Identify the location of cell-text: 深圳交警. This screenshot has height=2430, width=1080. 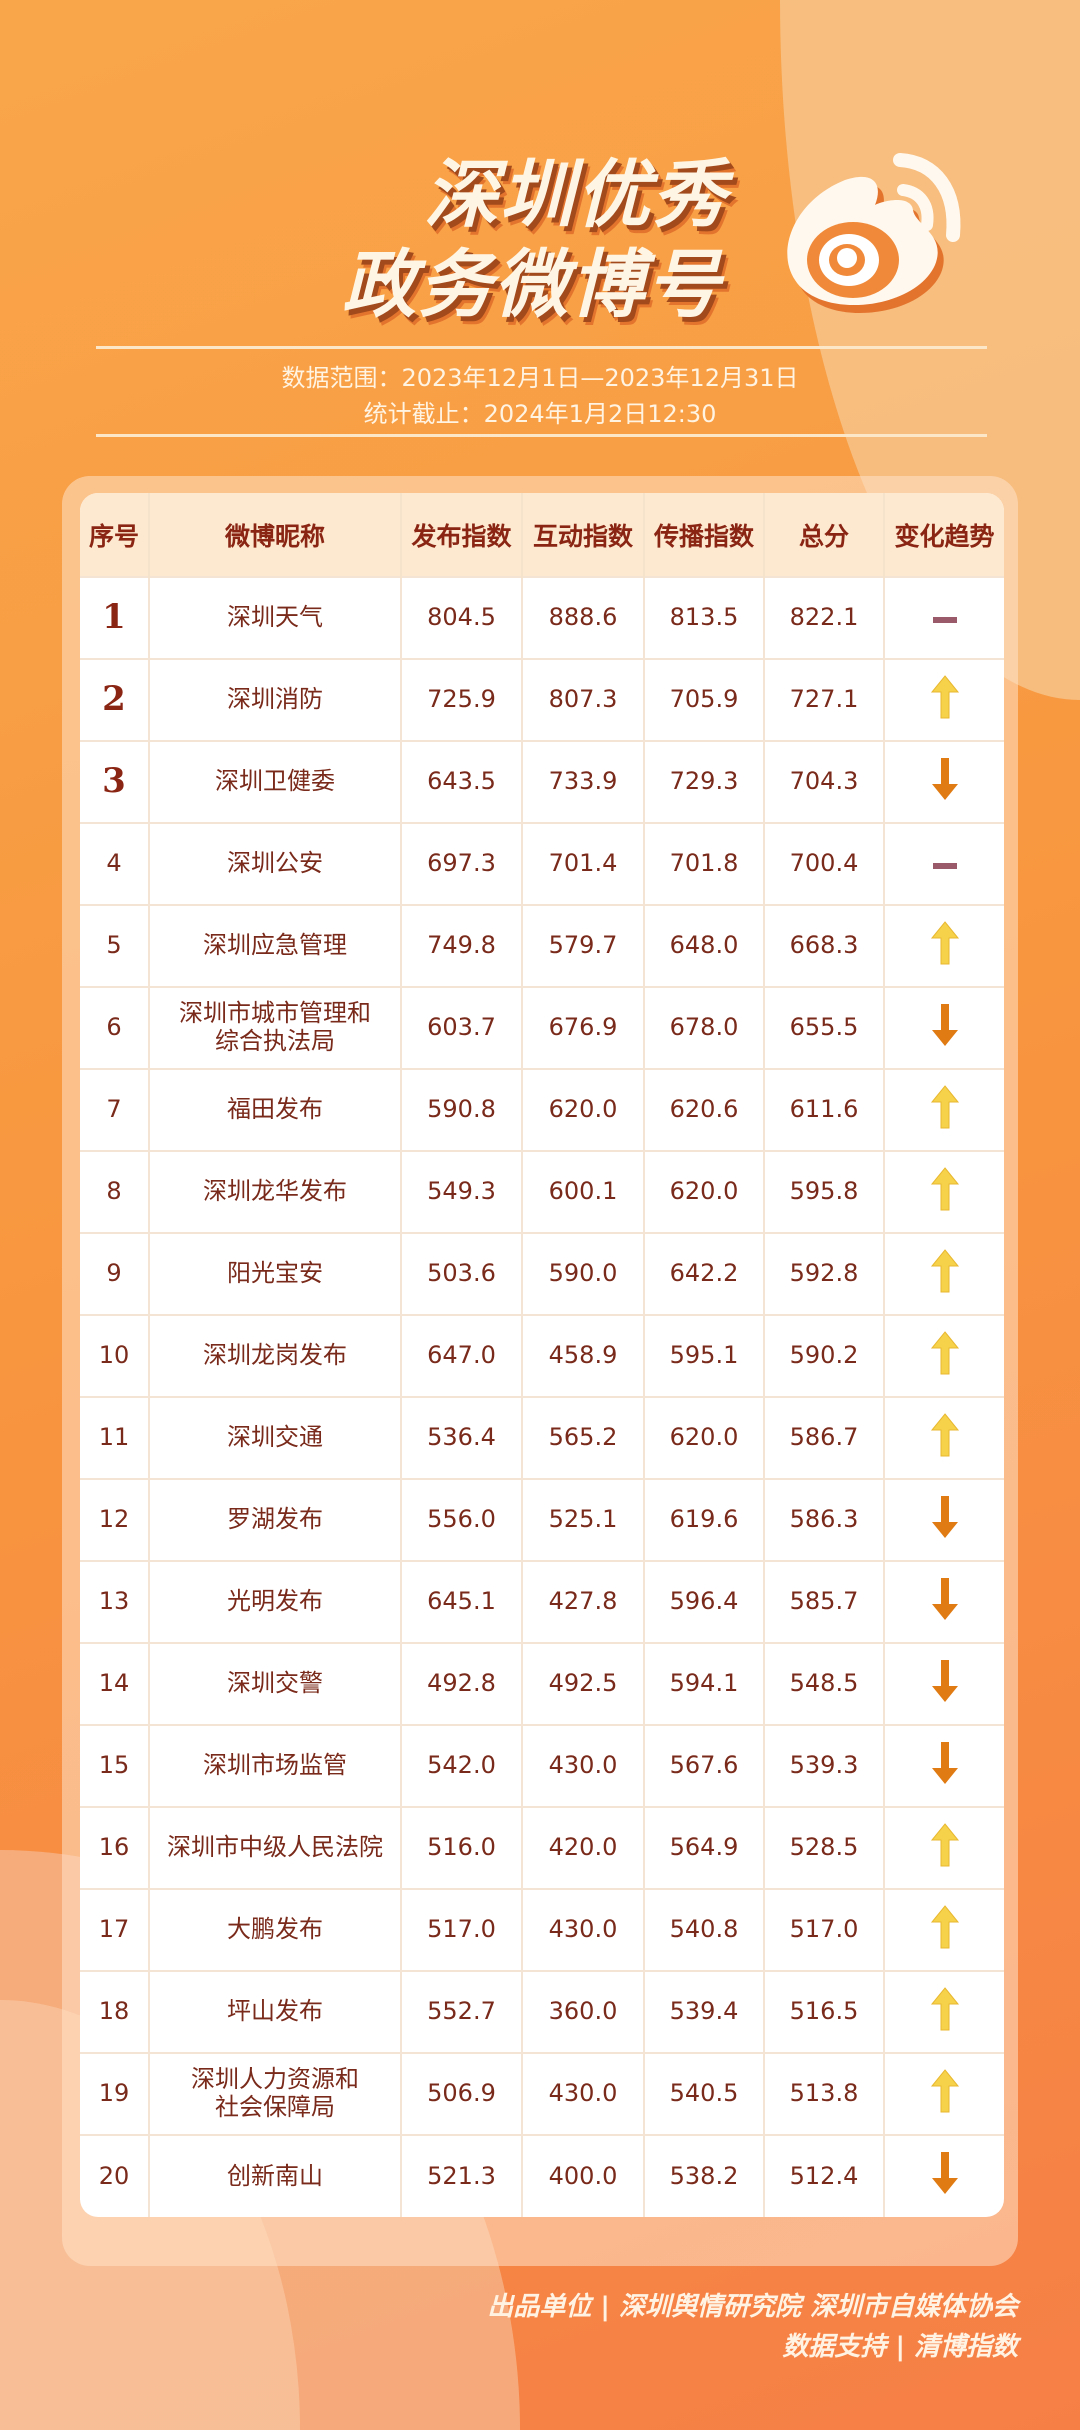
(275, 1683).